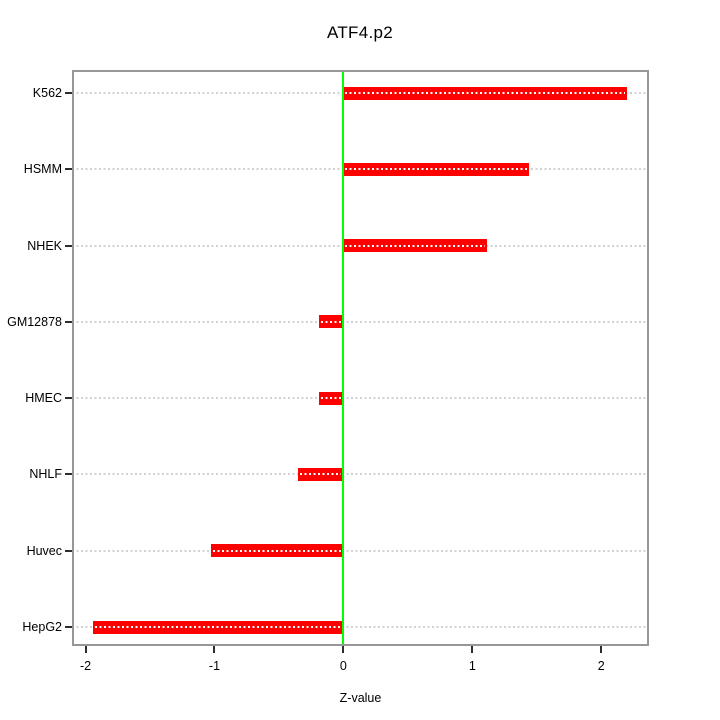 The width and height of the screenshot is (720, 720). What do you see at coordinates (360, 32) in the screenshot?
I see `chart-title: ATF4.p2` at bounding box center [360, 32].